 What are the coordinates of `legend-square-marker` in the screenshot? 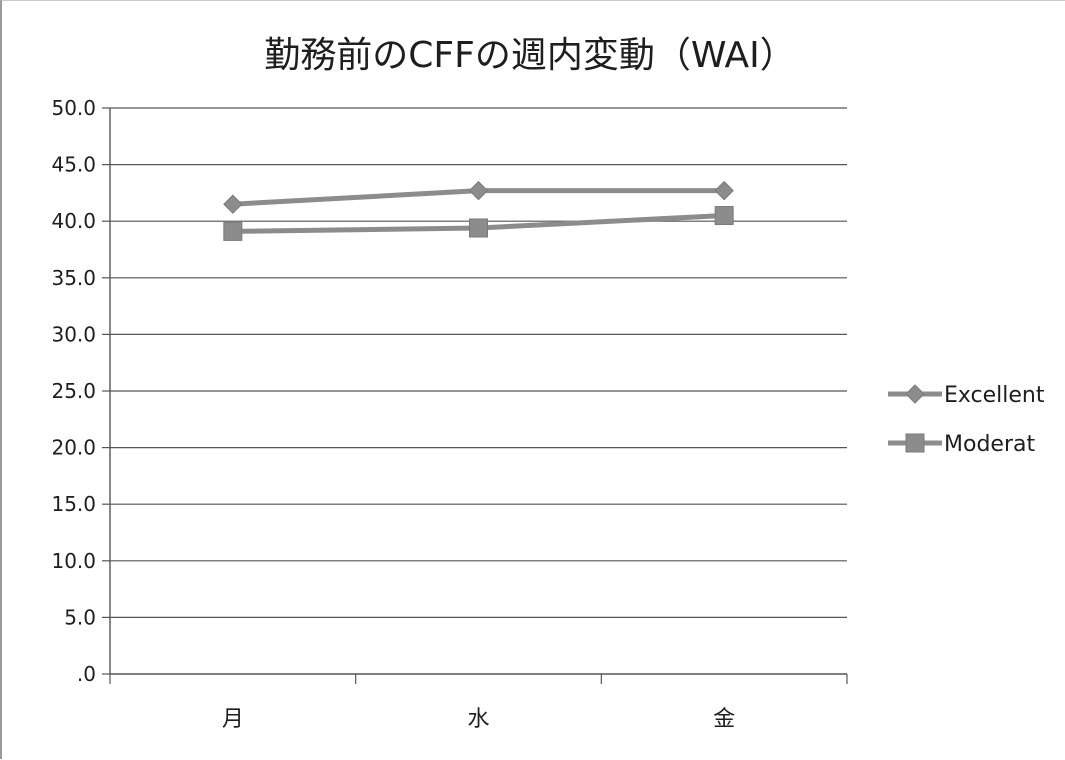 It's located at (915, 443).